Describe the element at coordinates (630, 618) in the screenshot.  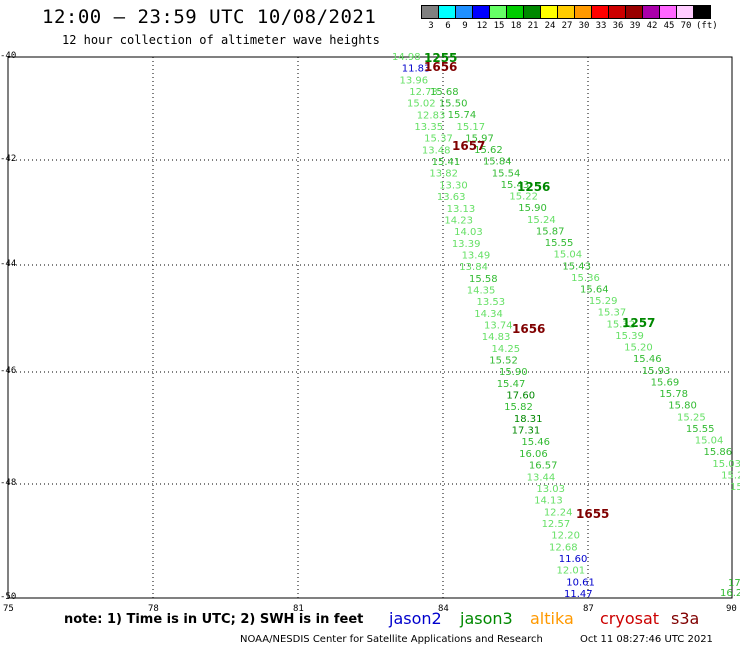
I see `satellite-legend-cryosat: cryosat` at that location.